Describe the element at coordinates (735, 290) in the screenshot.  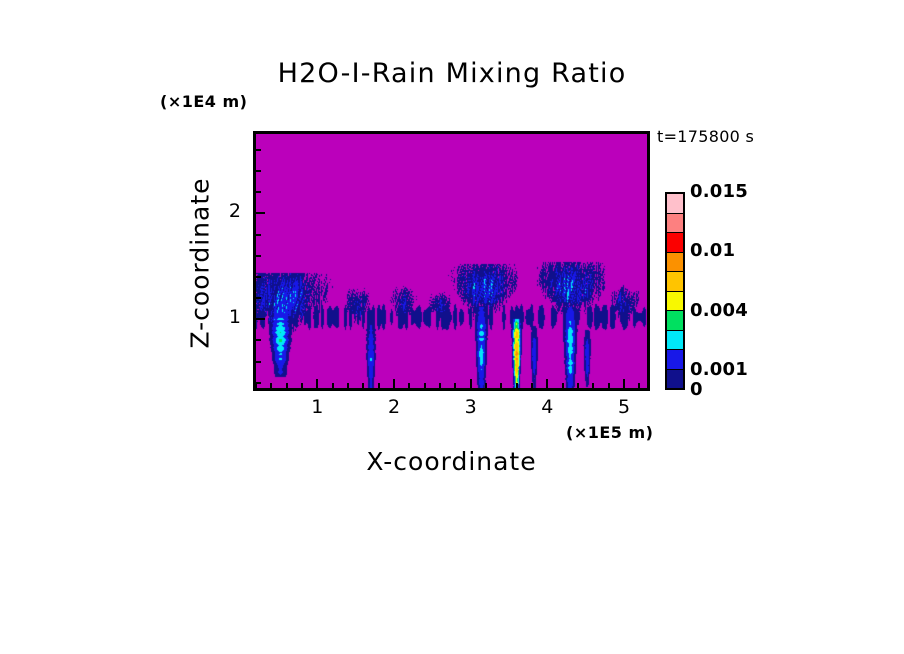
I see `colorbar-label-group: 0.015 0.01 0.004 0.001 0` at that location.